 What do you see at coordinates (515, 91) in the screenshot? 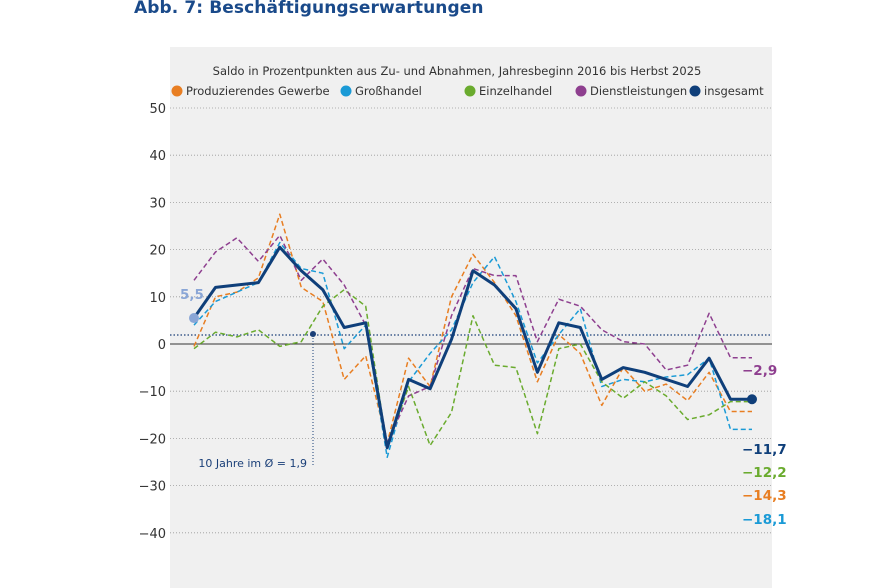
I see `legend-label: Einzelhandel` at bounding box center [515, 91].